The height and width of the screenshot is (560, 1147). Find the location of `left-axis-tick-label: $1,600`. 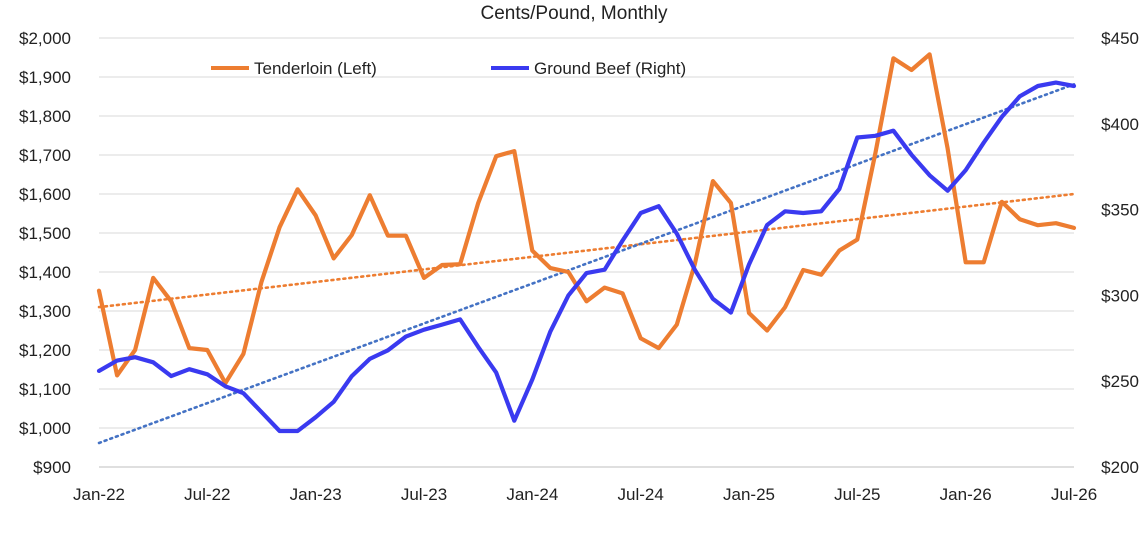

left-axis-tick-label: $1,600 is located at coordinates (45, 194).